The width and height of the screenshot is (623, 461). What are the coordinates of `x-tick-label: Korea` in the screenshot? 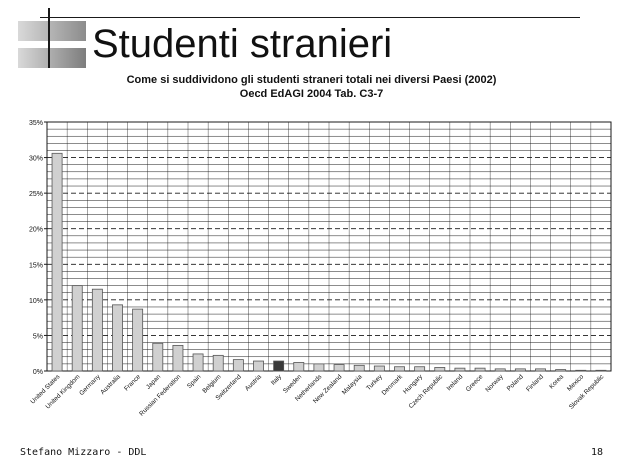 It's located at (556, 381).